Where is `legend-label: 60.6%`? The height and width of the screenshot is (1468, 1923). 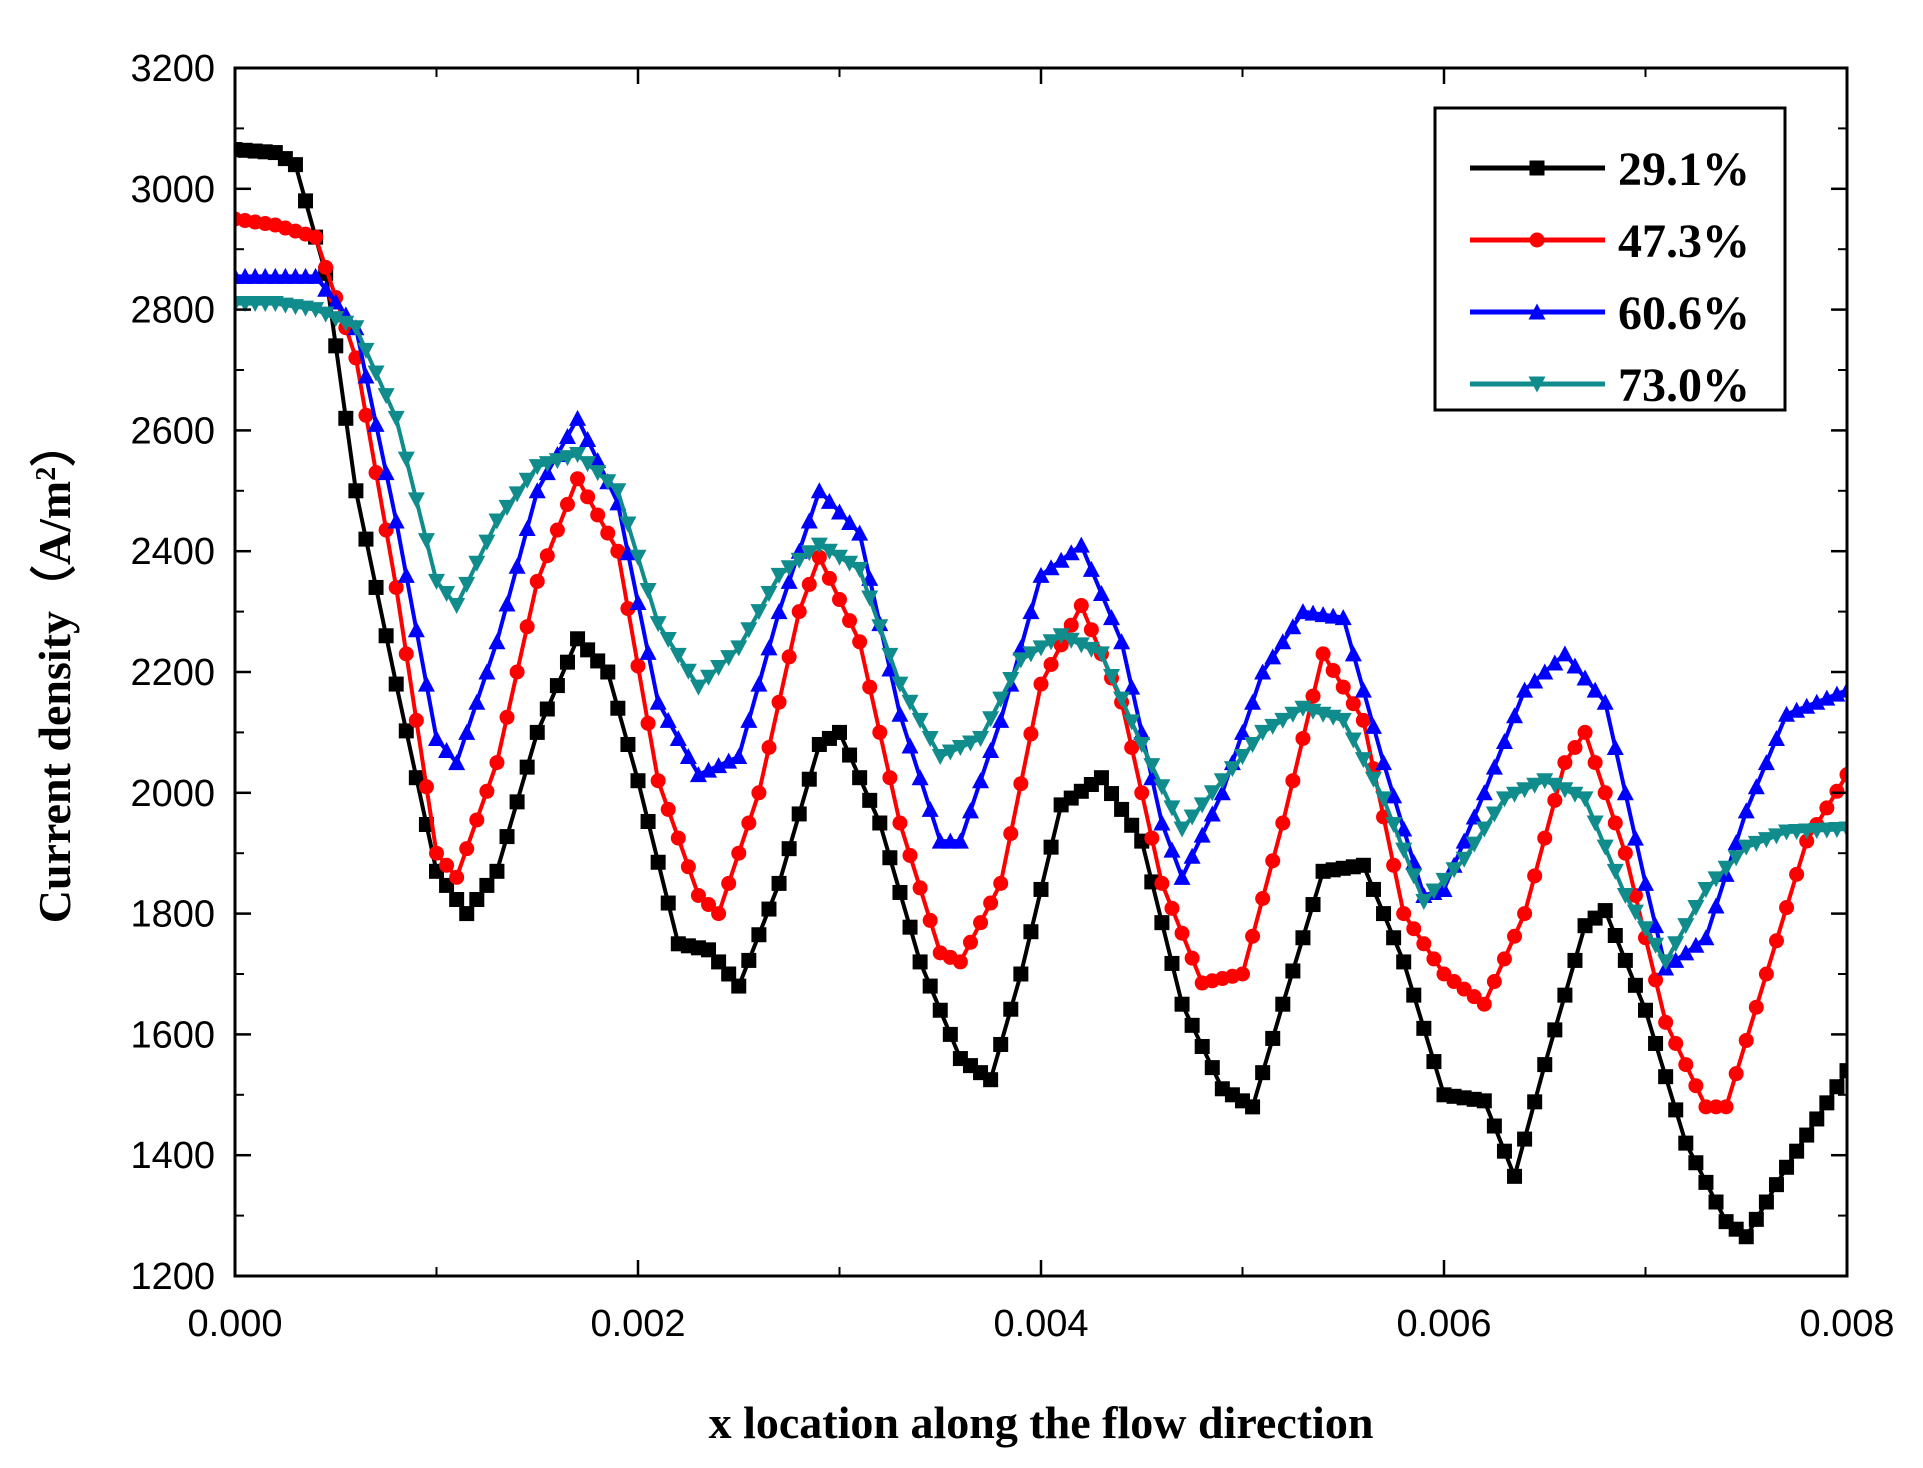
legend-label: 60.6% is located at coordinates (1684, 313).